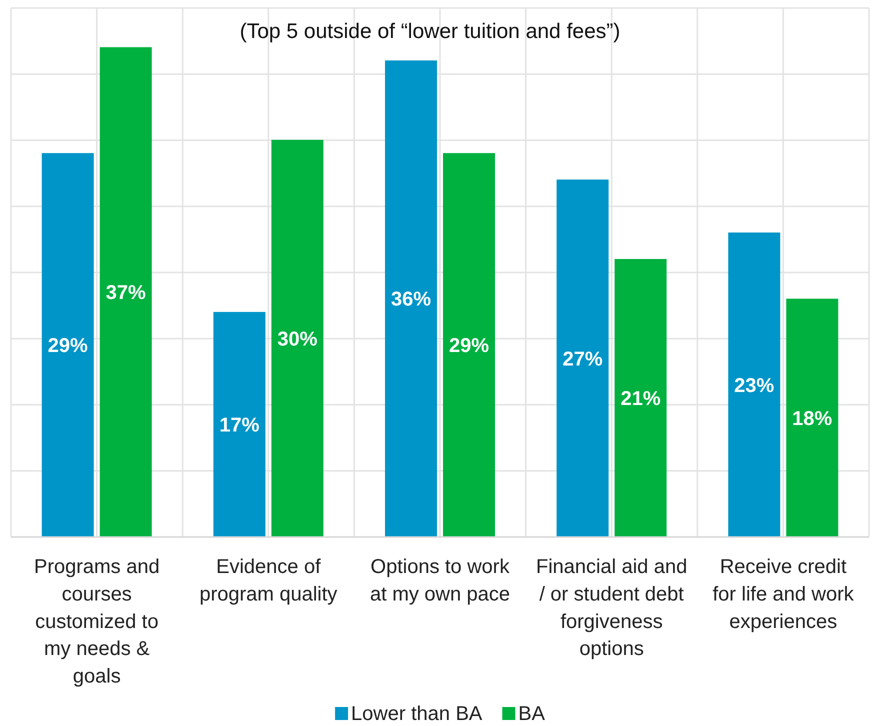 The image size is (890, 726). I want to click on x-tick-label: Evidence of program quality, so click(268, 581).